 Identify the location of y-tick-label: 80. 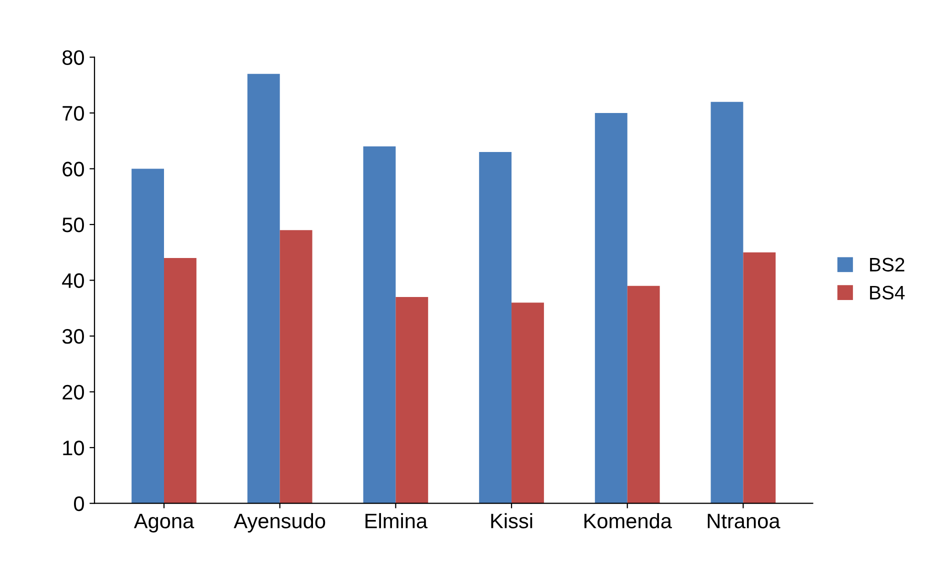
(73, 57).